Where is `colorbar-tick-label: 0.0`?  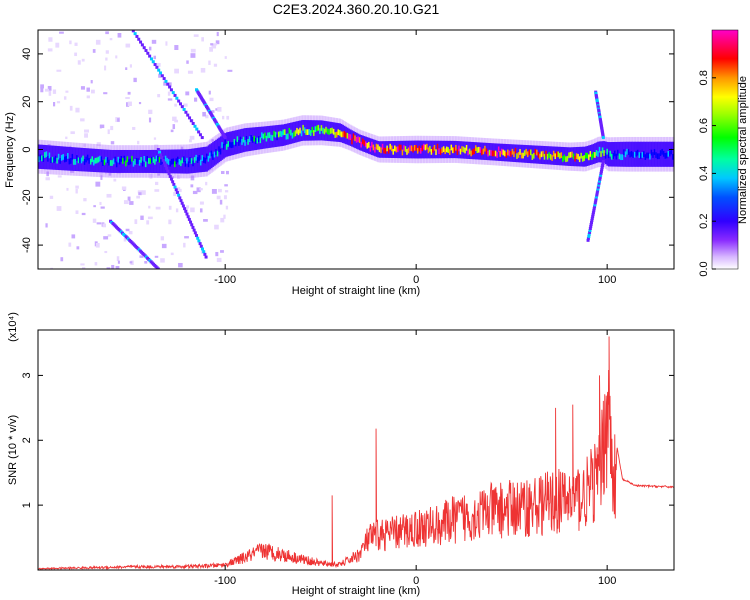
colorbar-tick-label: 0.0 is located at coordinates (704, 268).